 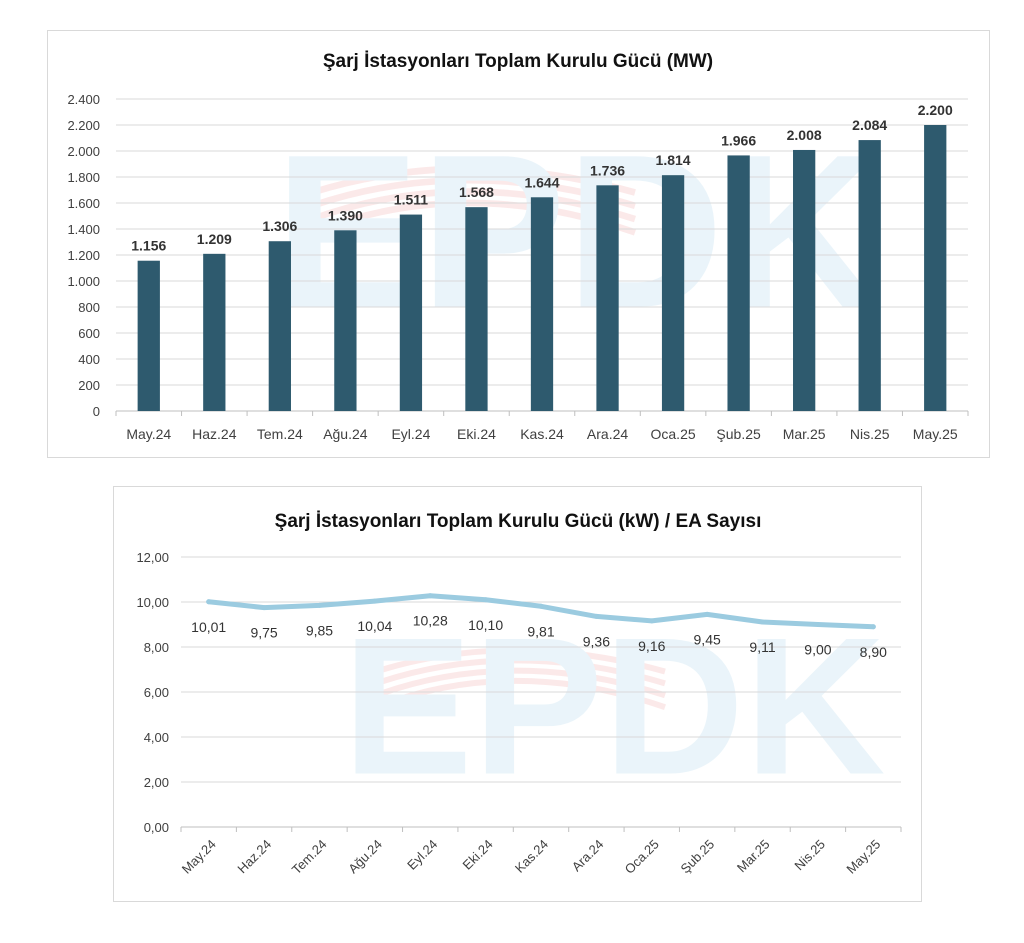 What do you see at coordinates (152, 557) in the screenshot?
I see `y-tick-label: 12,00` at bounding box center [152, 557].